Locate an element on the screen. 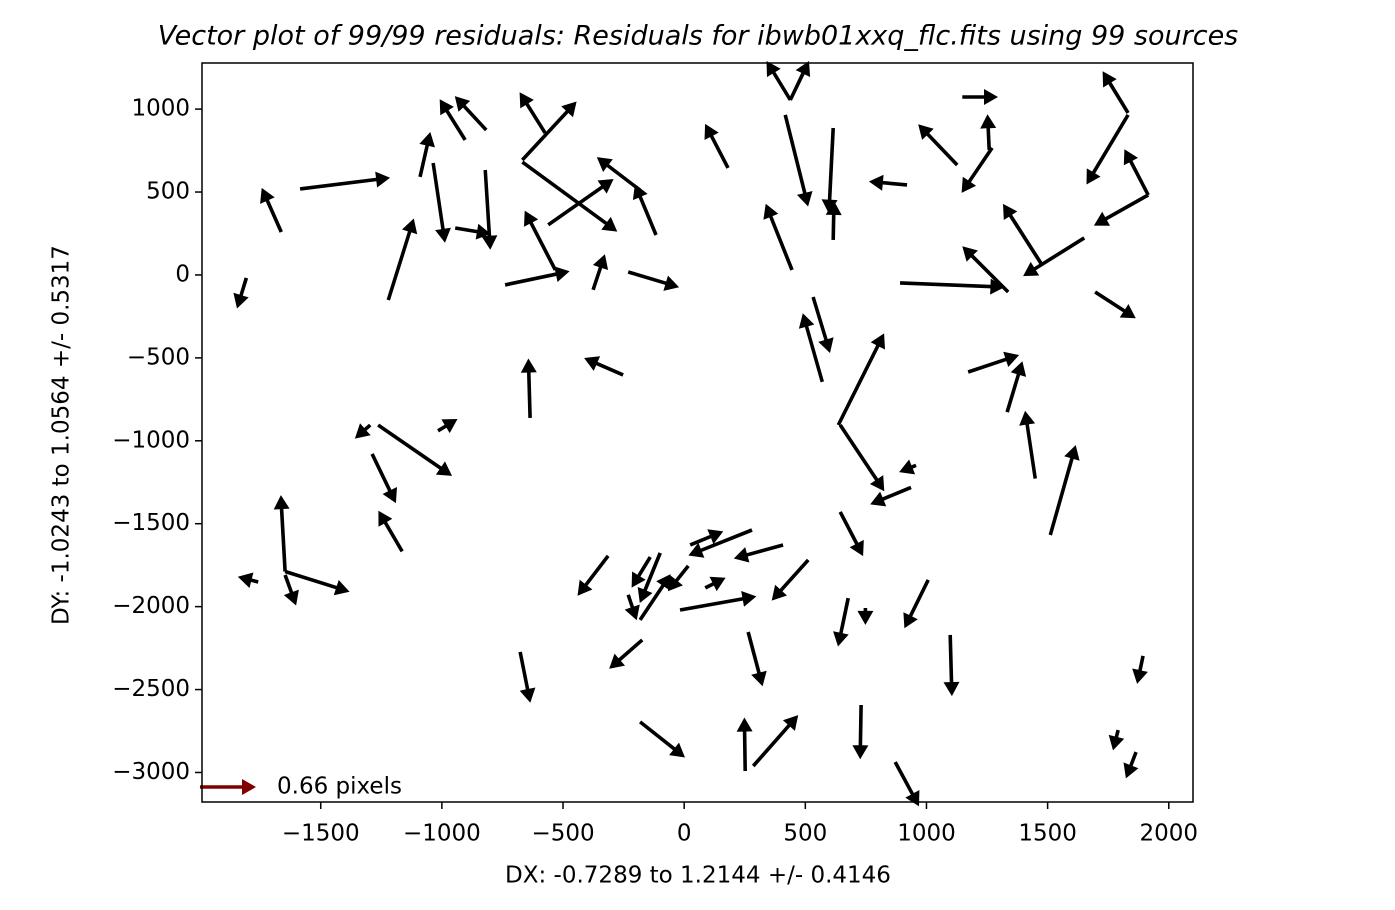  x-tick-label: −500 is located at coordinates (562, 834).